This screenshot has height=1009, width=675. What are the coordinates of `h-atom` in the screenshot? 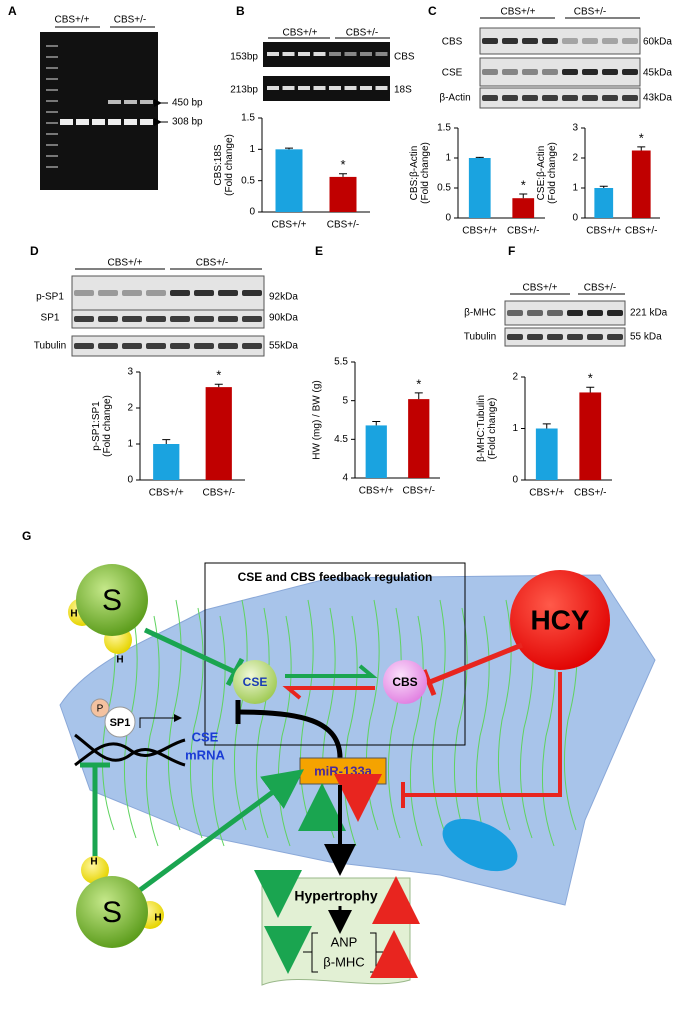 It's located at (95, 870).